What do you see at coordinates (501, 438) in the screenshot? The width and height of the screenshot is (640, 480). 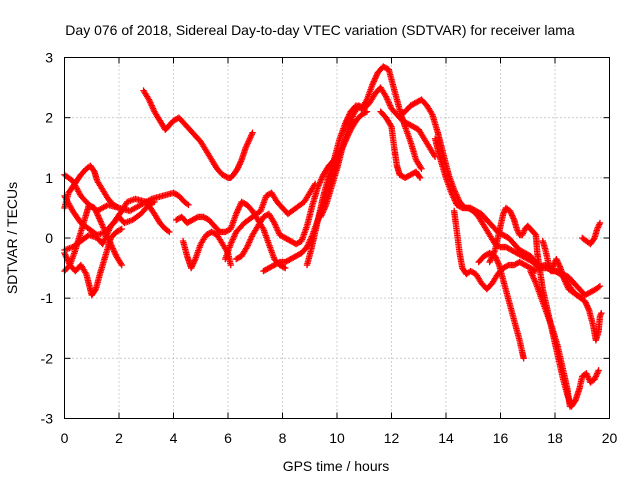 I see `x-tick-label: 16` at bounding box center [501, 438].